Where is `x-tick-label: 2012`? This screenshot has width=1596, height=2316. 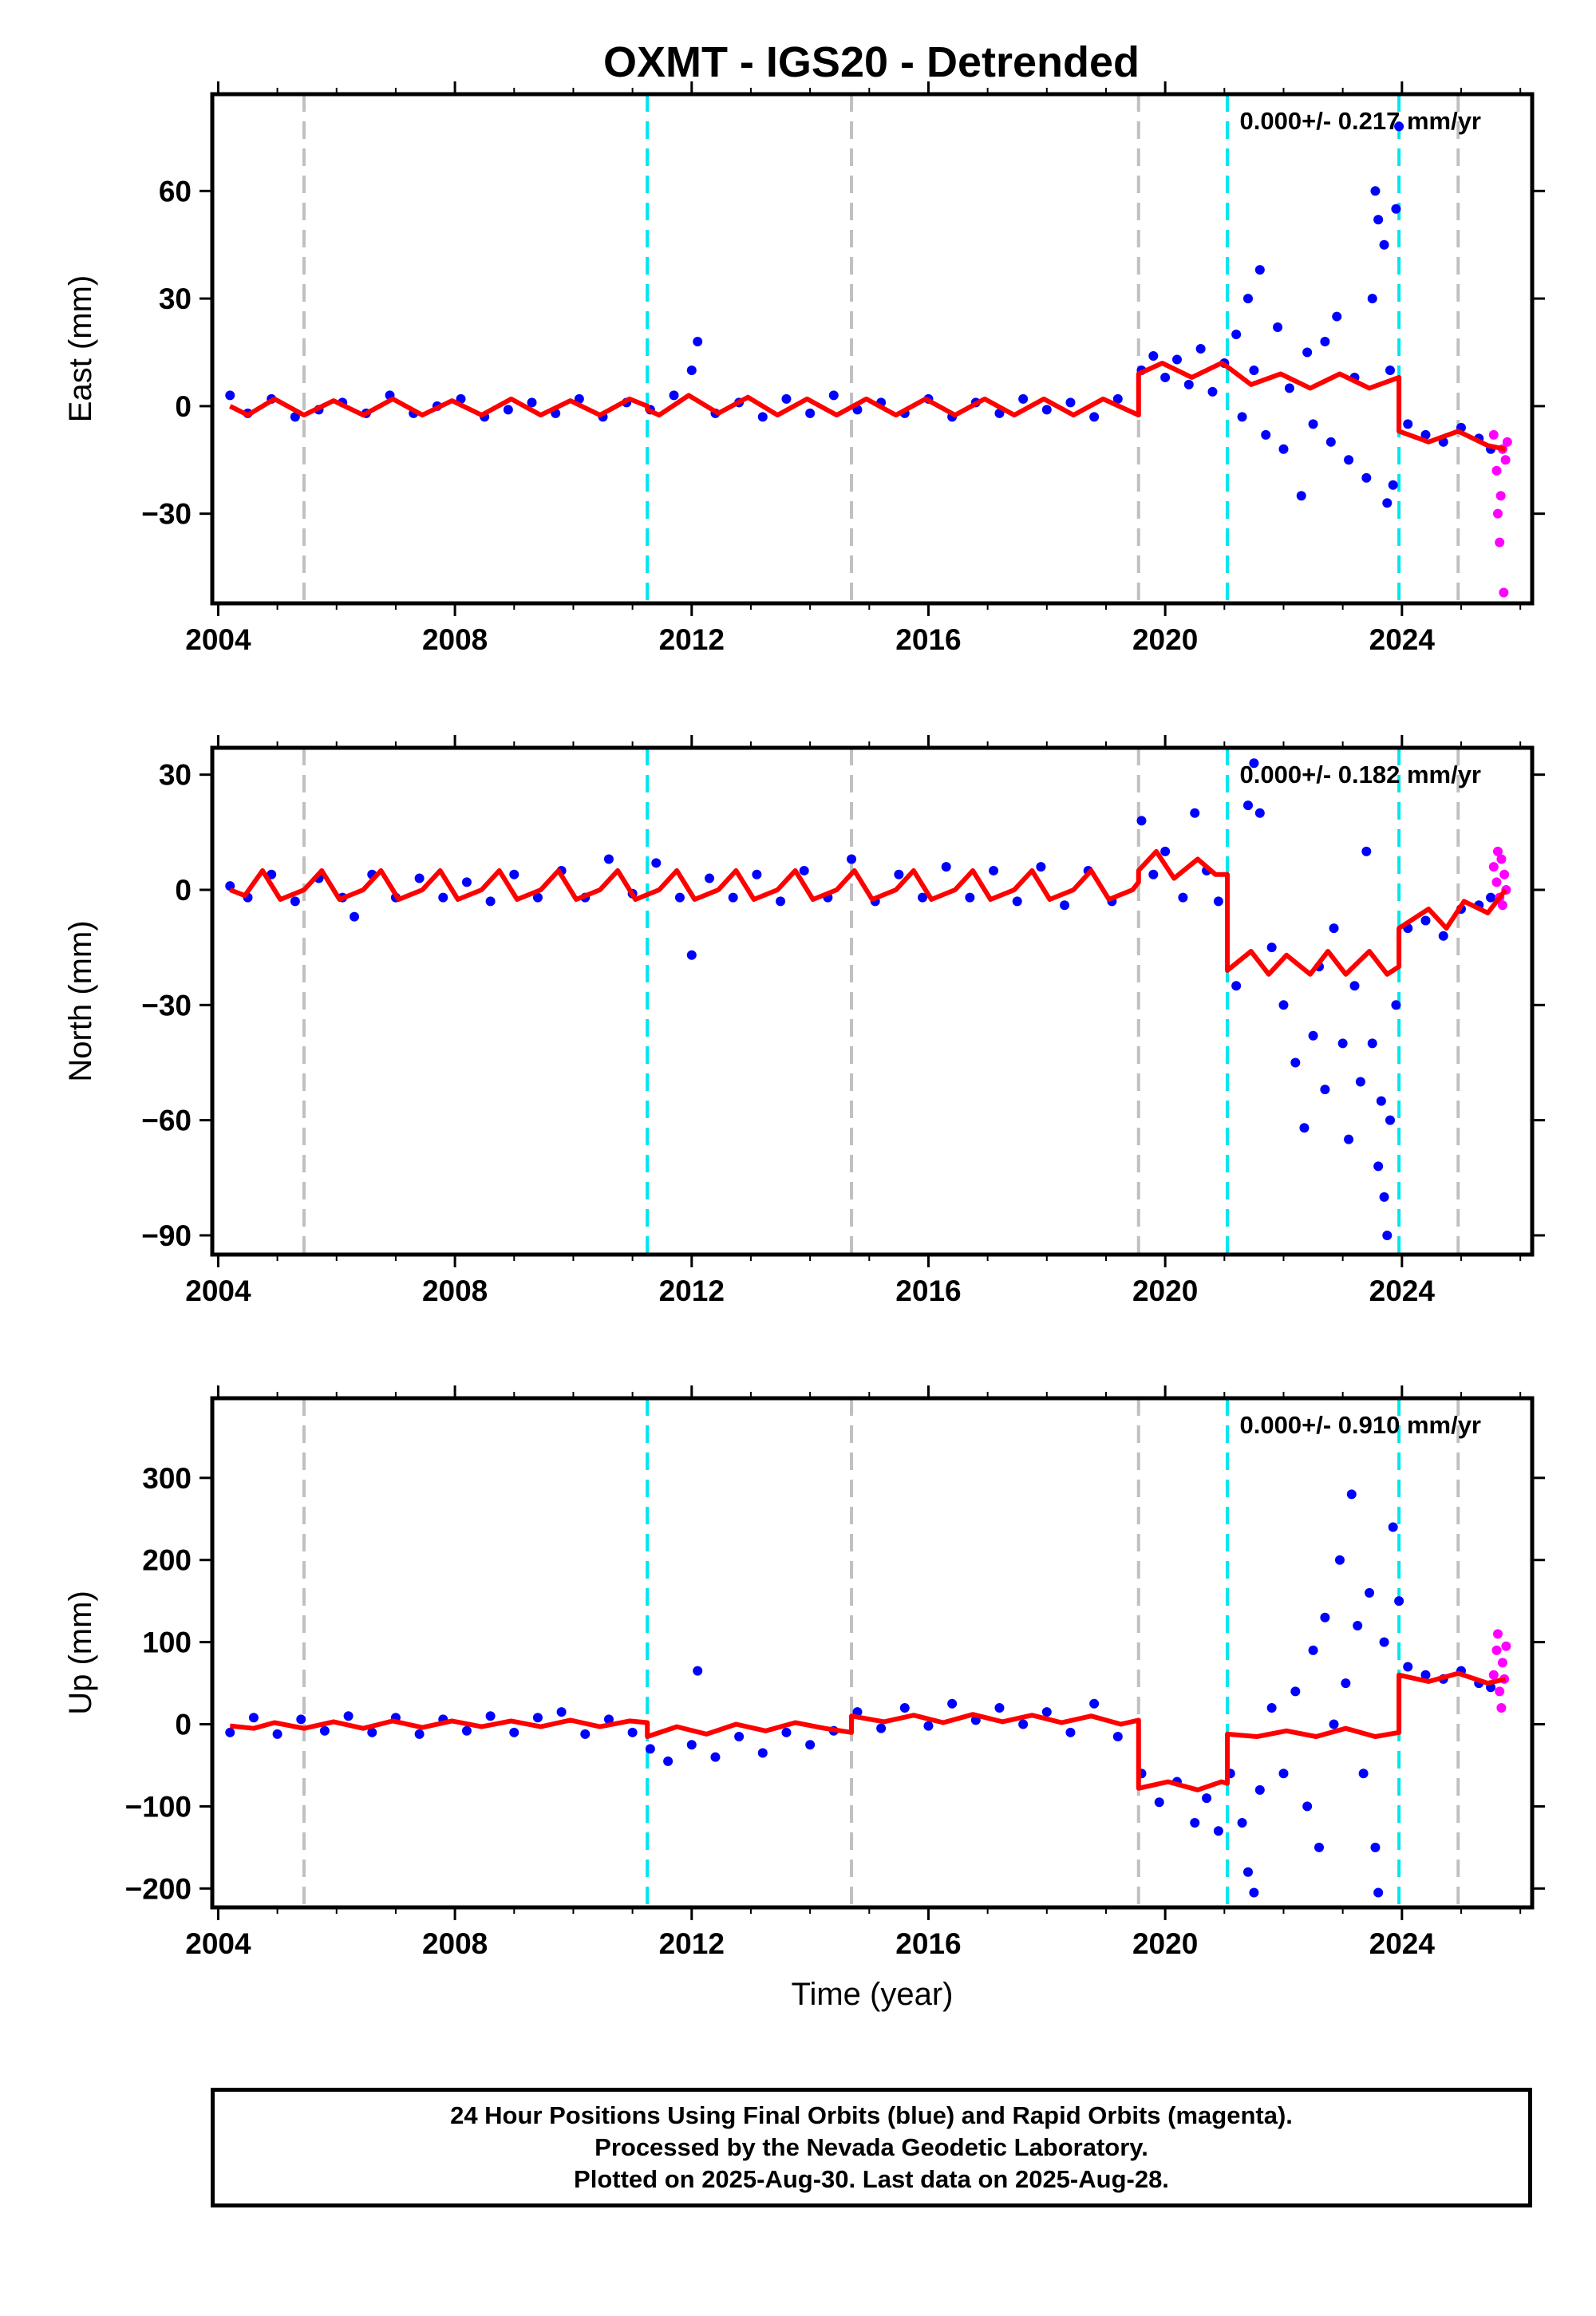 x-tick-label: 2012 is located at coordinates (692, 1291).